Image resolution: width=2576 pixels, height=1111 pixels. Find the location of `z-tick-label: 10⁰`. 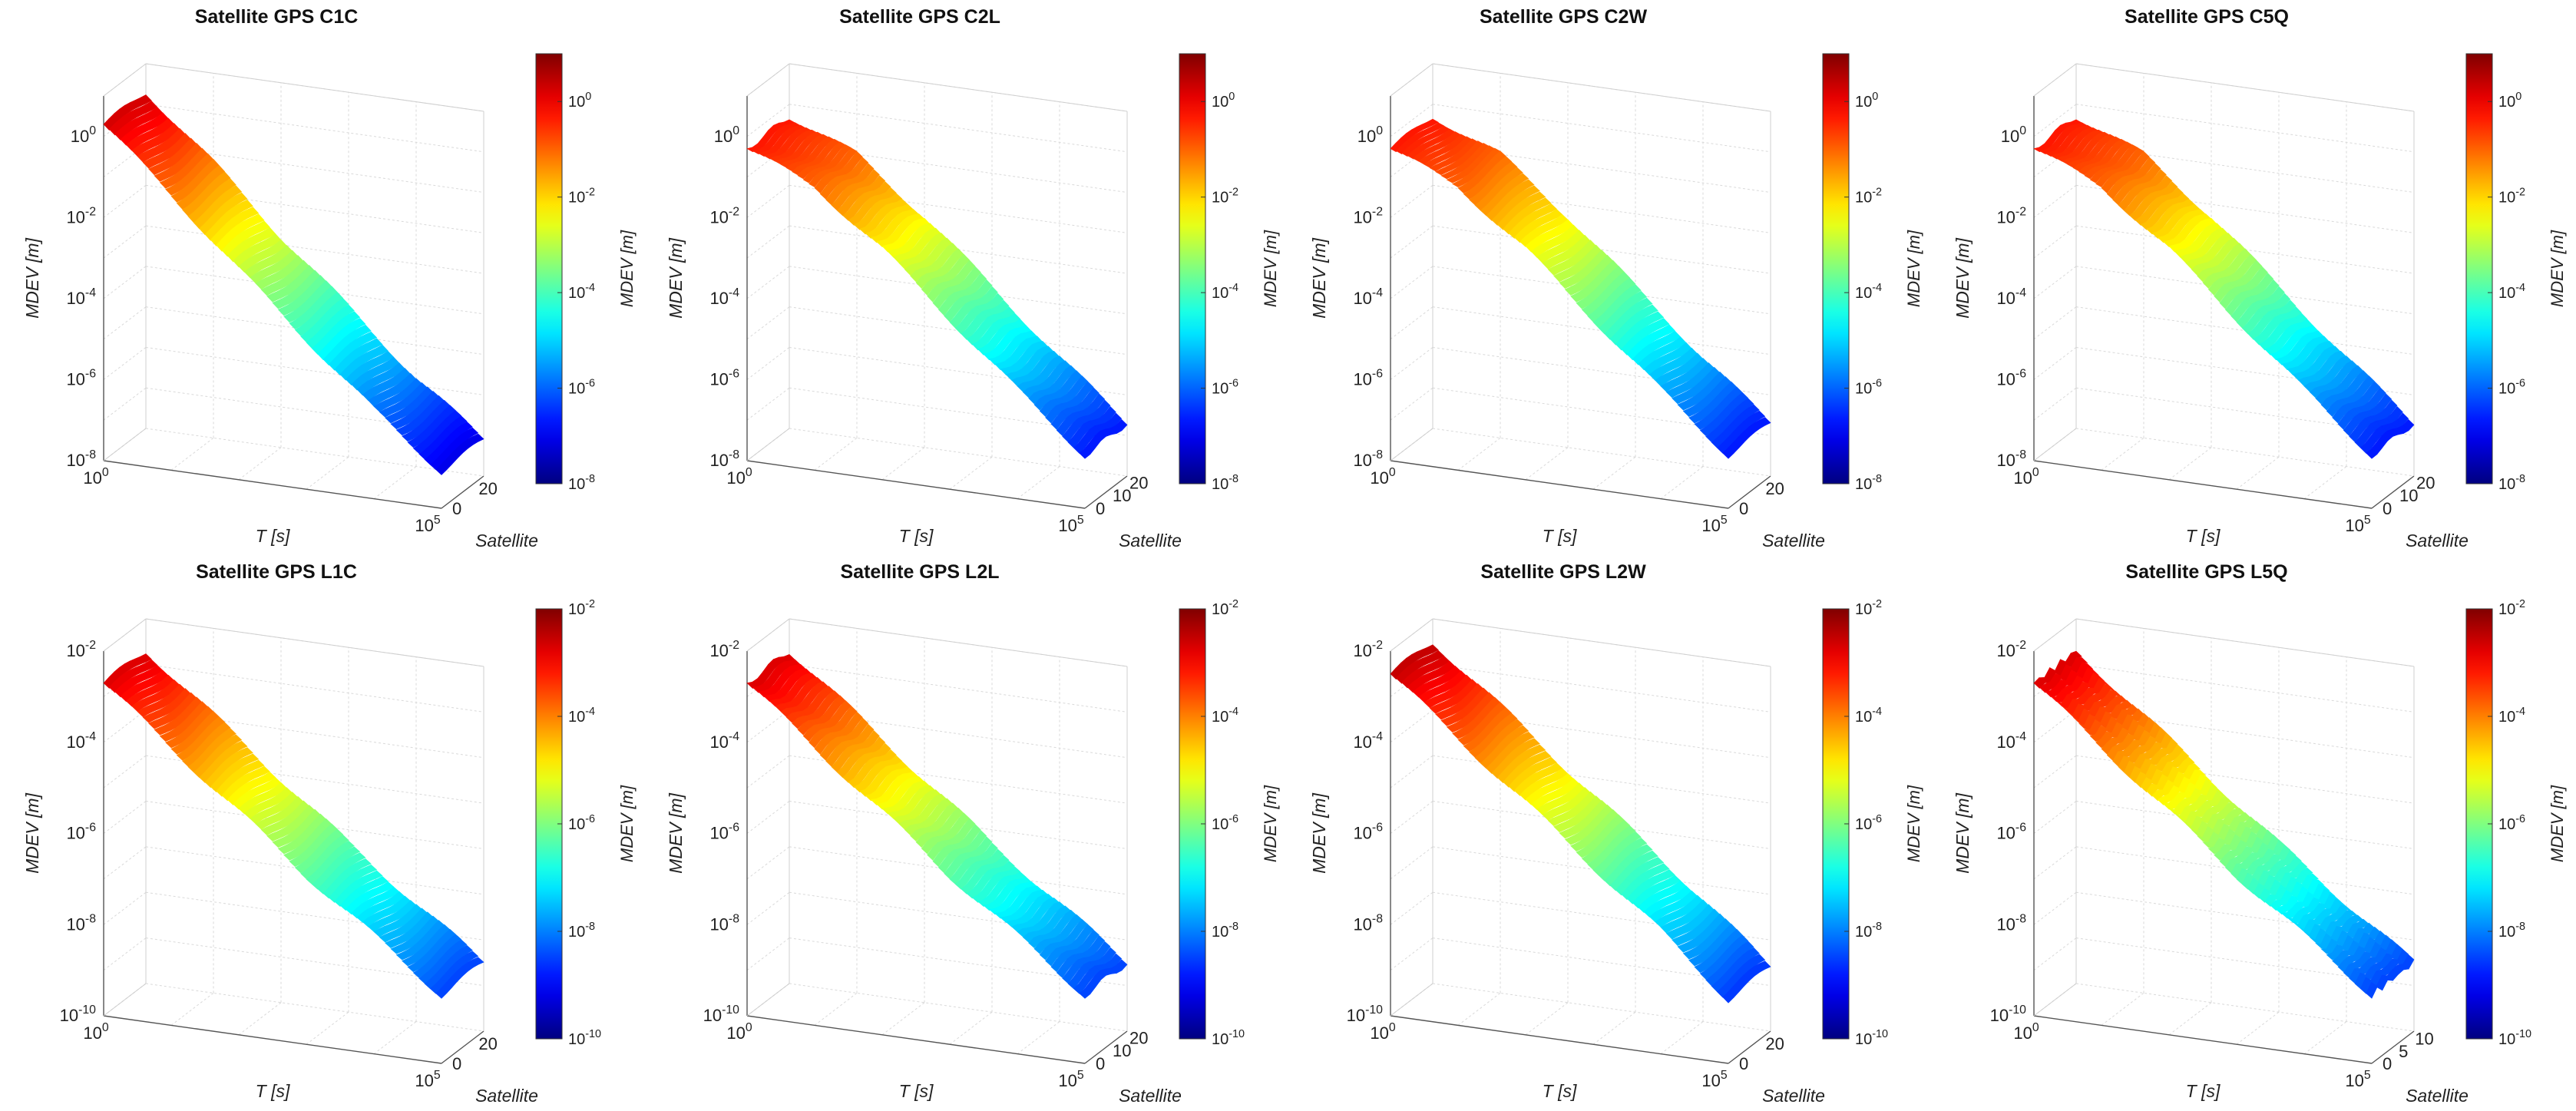

z-tick-label: 10⁰ is located at coordinates (83, 135).